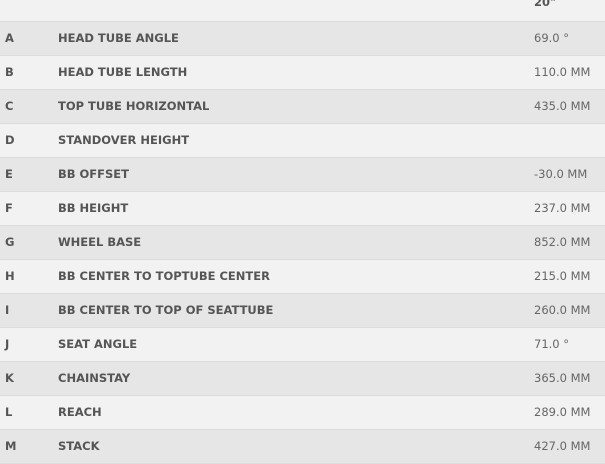 This screenshot has width=605, height=464. I want to click on row-letter: A, so click(9, 38).